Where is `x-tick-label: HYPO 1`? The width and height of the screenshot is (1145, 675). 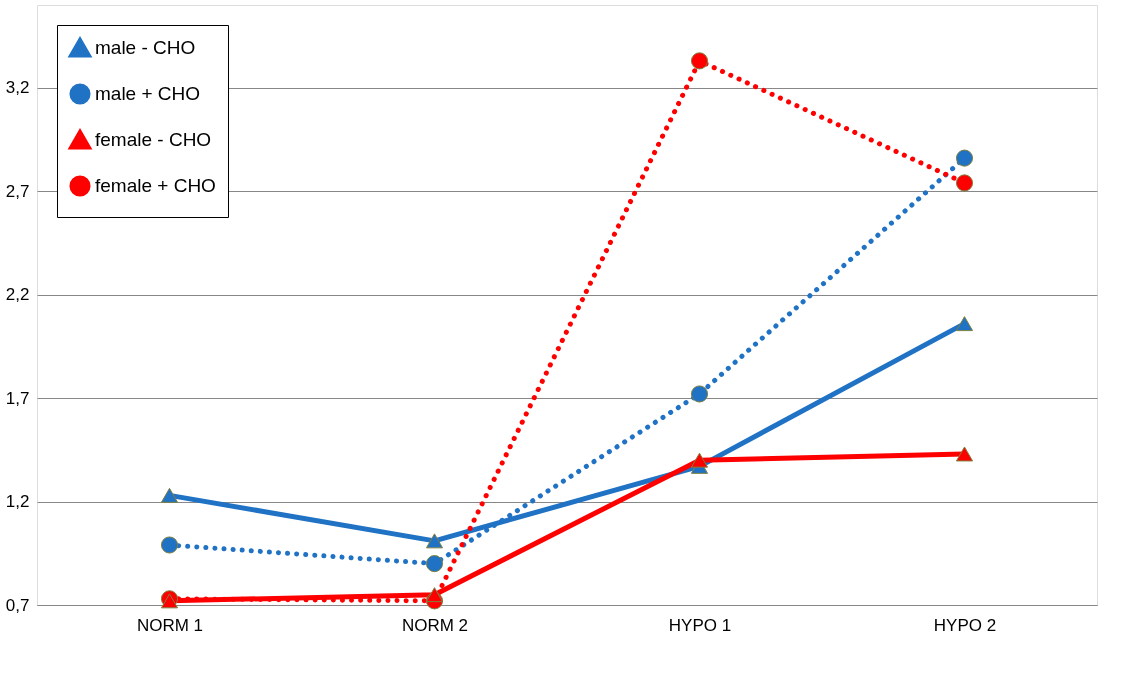 x-tick-label: HYPO 1 is located at coordinates (700, 625).